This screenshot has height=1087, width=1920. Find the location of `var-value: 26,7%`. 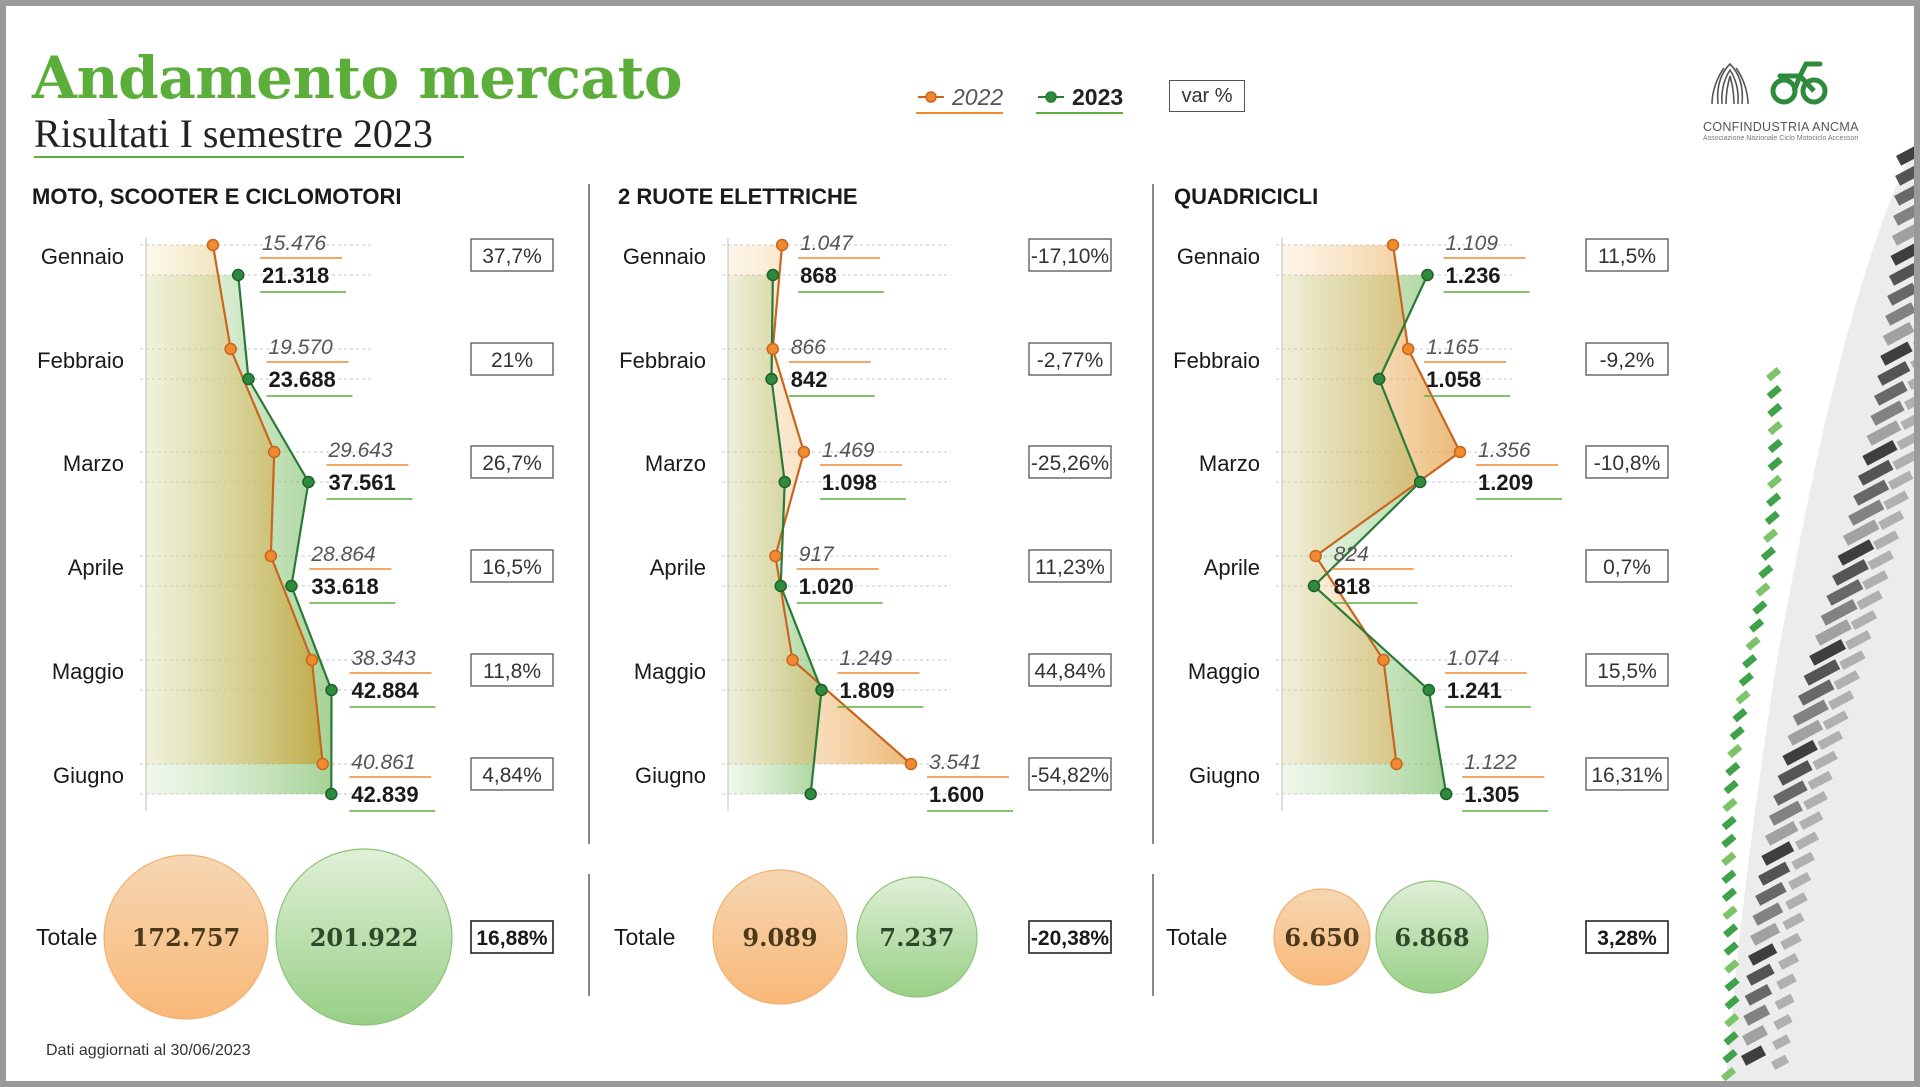

var-value: 26,7% is located at coordinates (512, 463).